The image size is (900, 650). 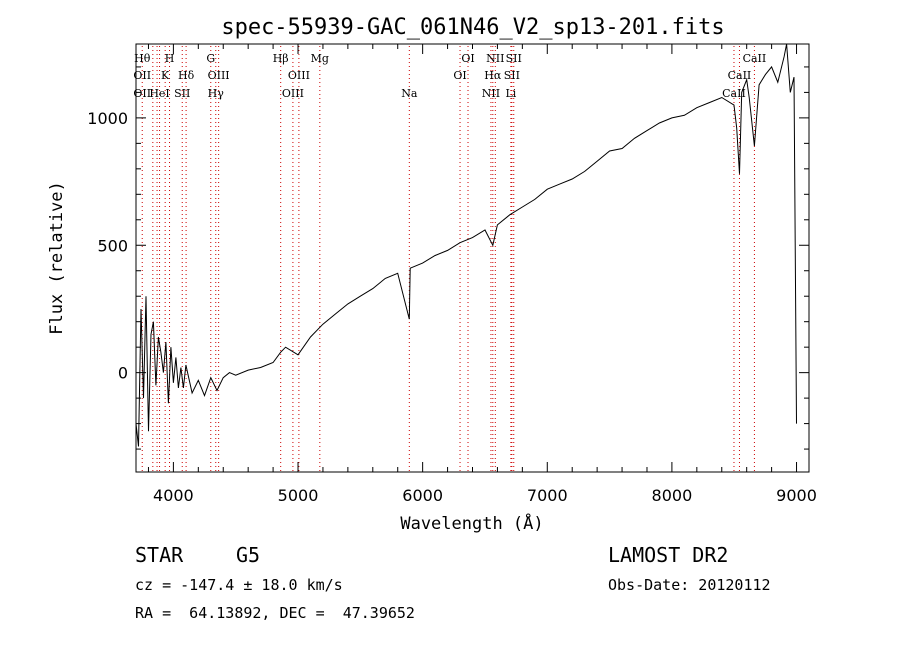 I want to click on line-label: Hθ, so click(x=142, y=58).